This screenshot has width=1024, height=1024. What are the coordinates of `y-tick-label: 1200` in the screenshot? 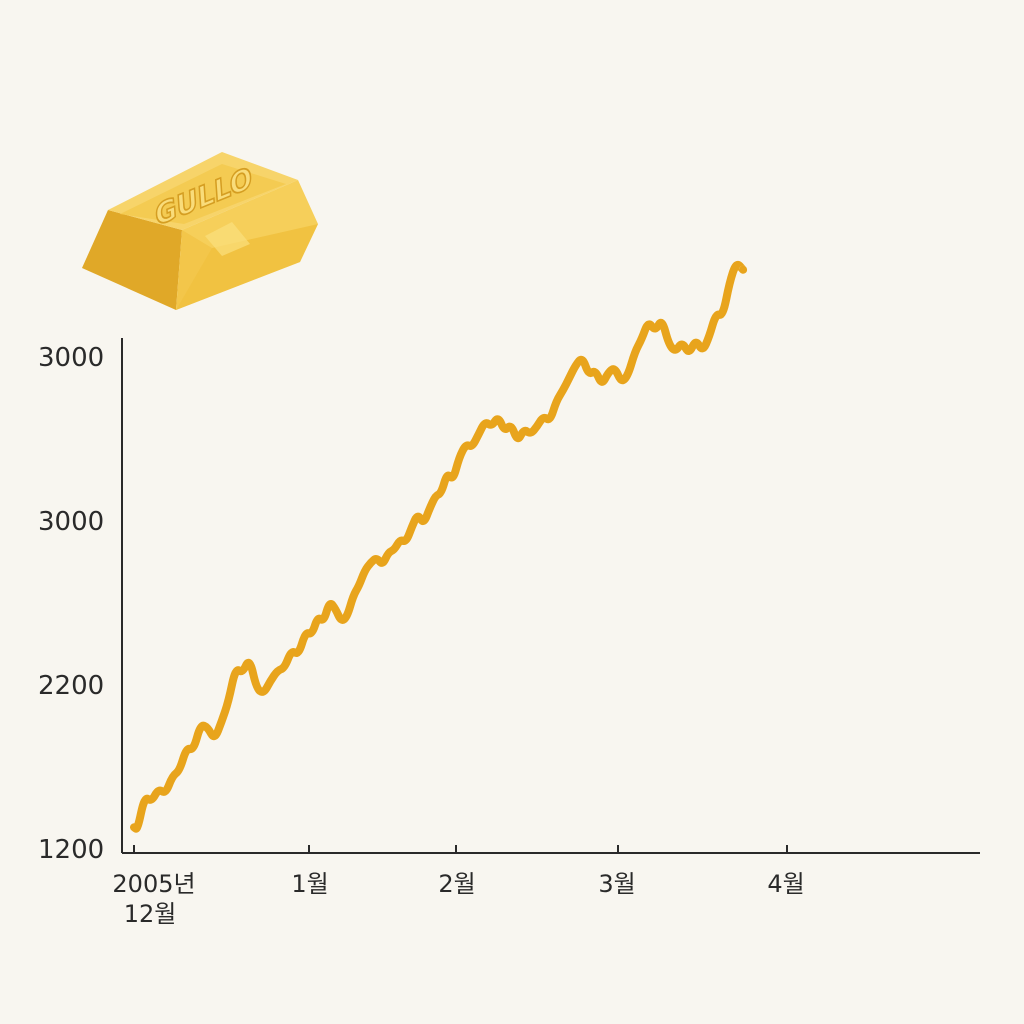 It's located at (71, 850).